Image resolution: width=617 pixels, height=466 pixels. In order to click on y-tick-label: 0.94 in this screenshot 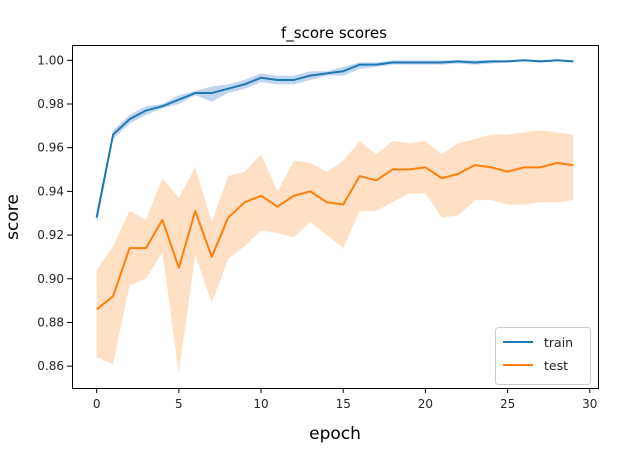, I will do `click(50, 191)`.